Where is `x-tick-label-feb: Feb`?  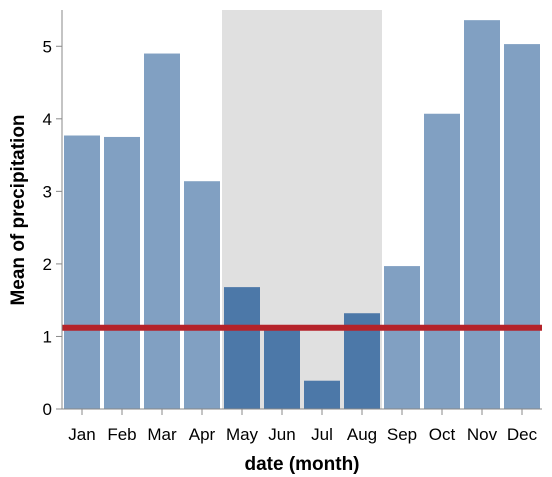 x-tick-label-feb: Feb is located at coordinates (121, 434).